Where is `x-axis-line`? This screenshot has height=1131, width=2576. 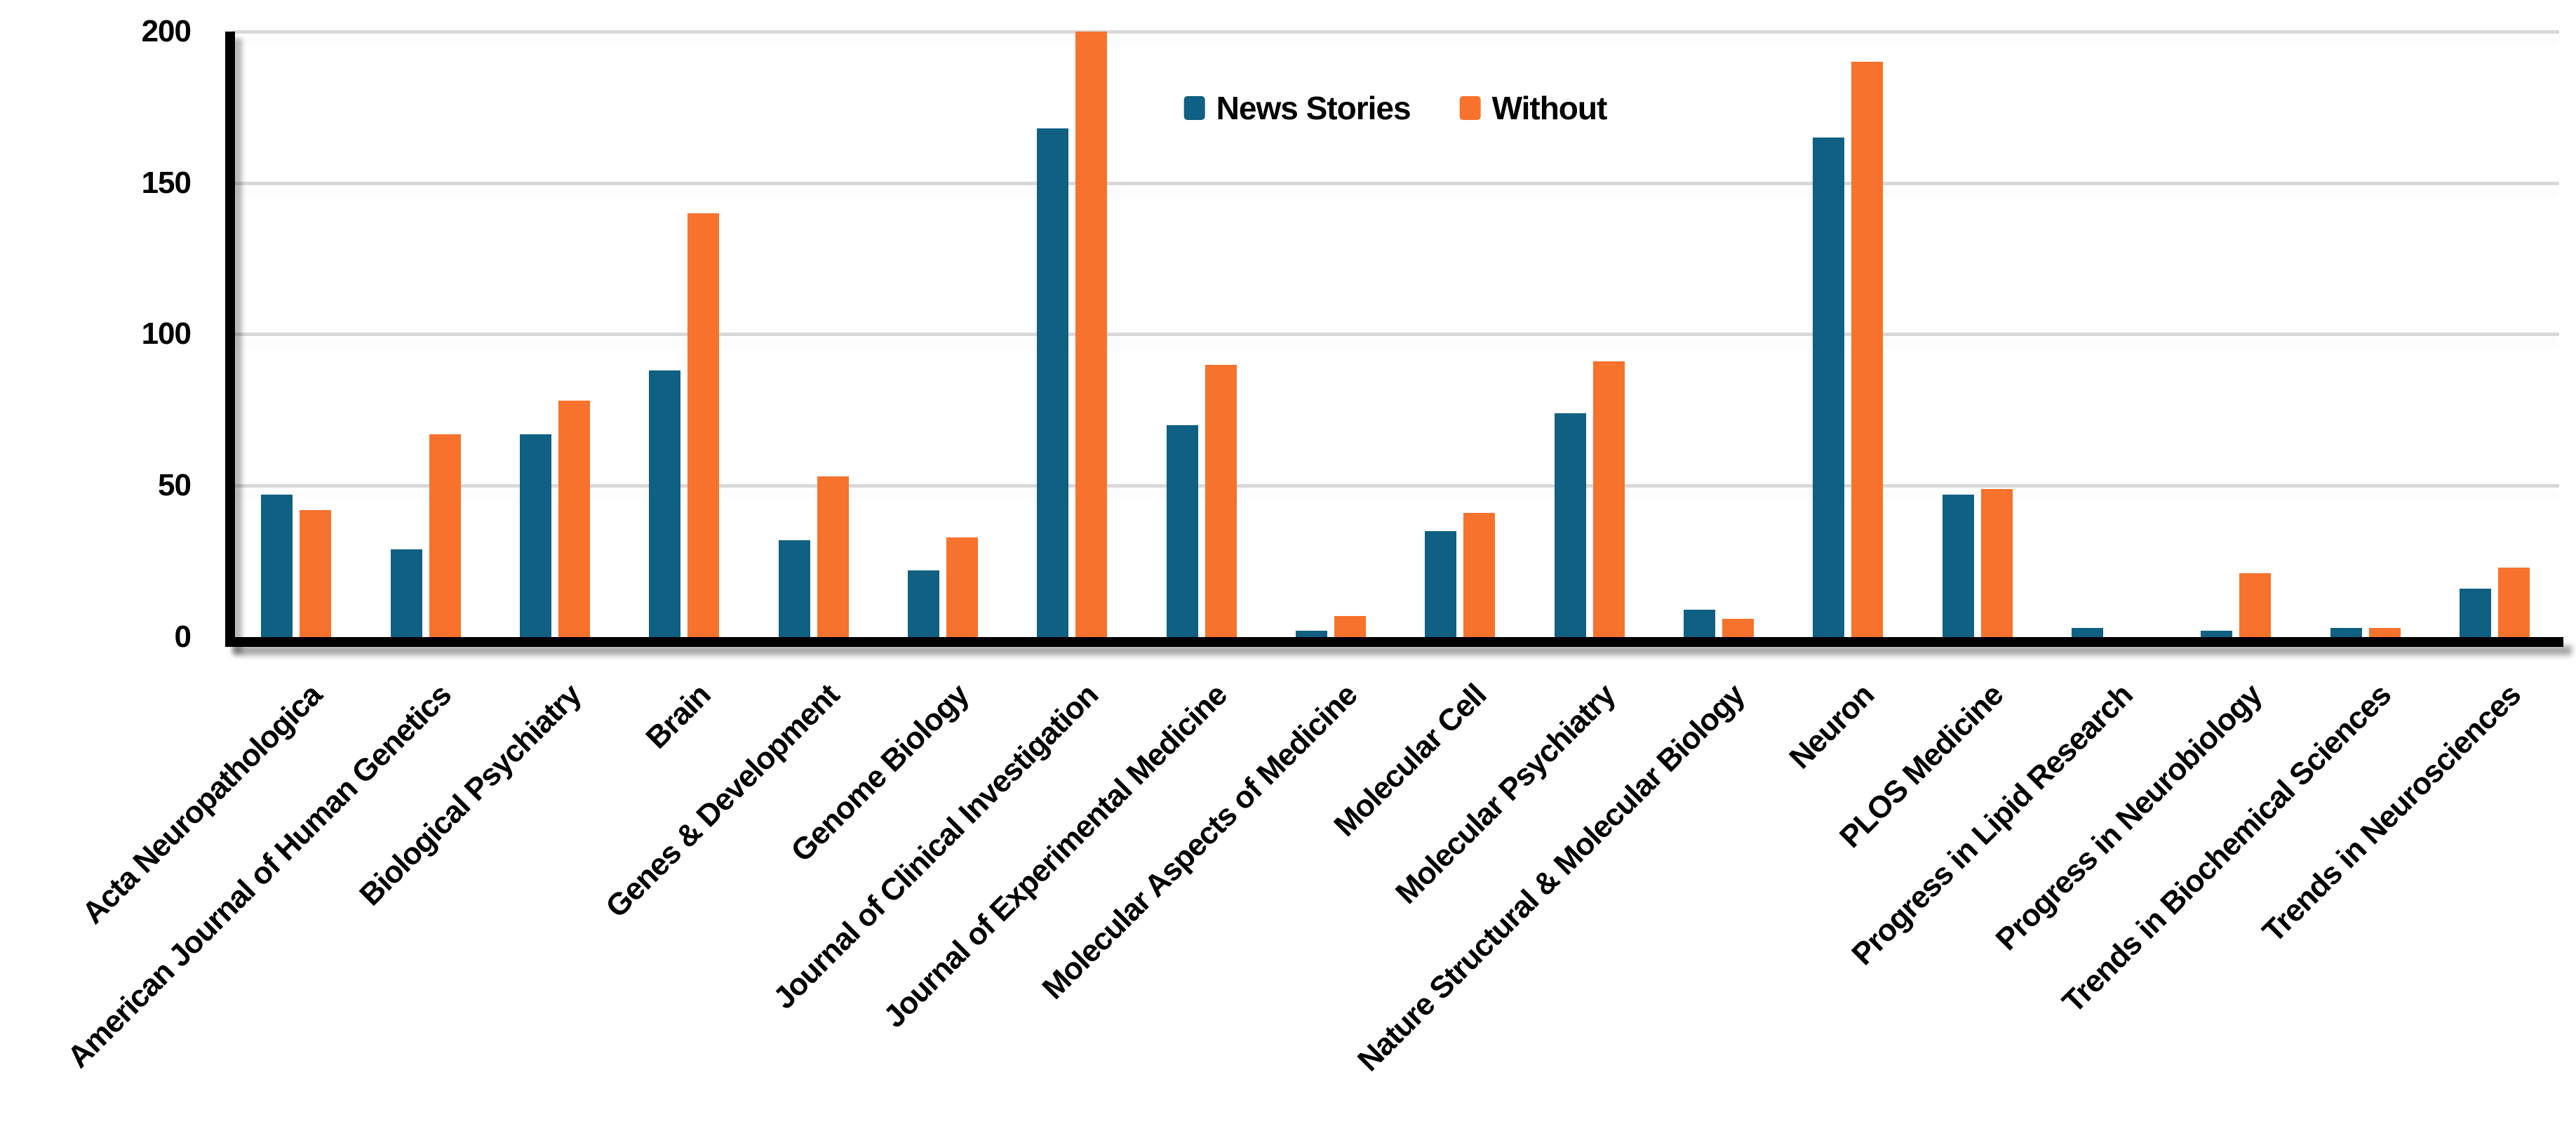
x-axis-line is located at coordinates (1394, 642).